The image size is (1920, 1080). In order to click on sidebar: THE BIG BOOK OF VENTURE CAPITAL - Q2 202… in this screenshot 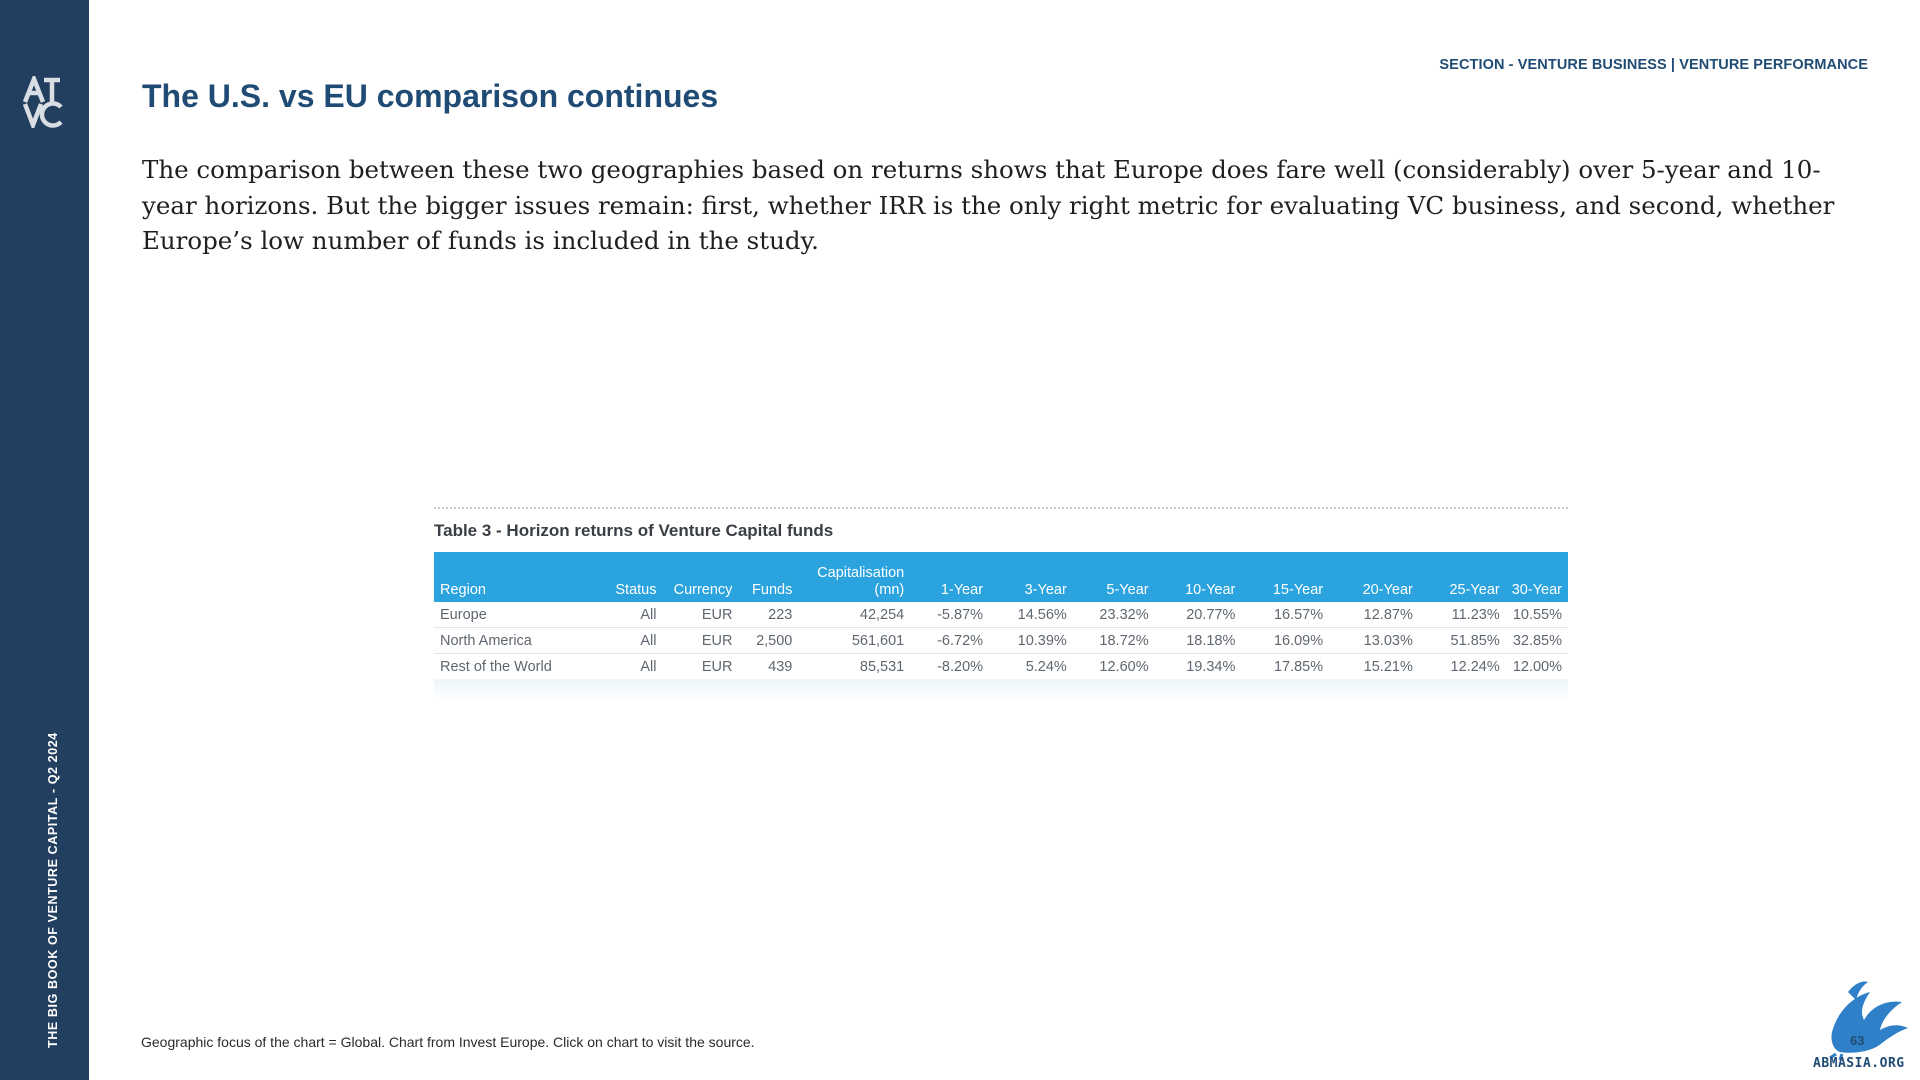, I will do `click(44, 540)`.